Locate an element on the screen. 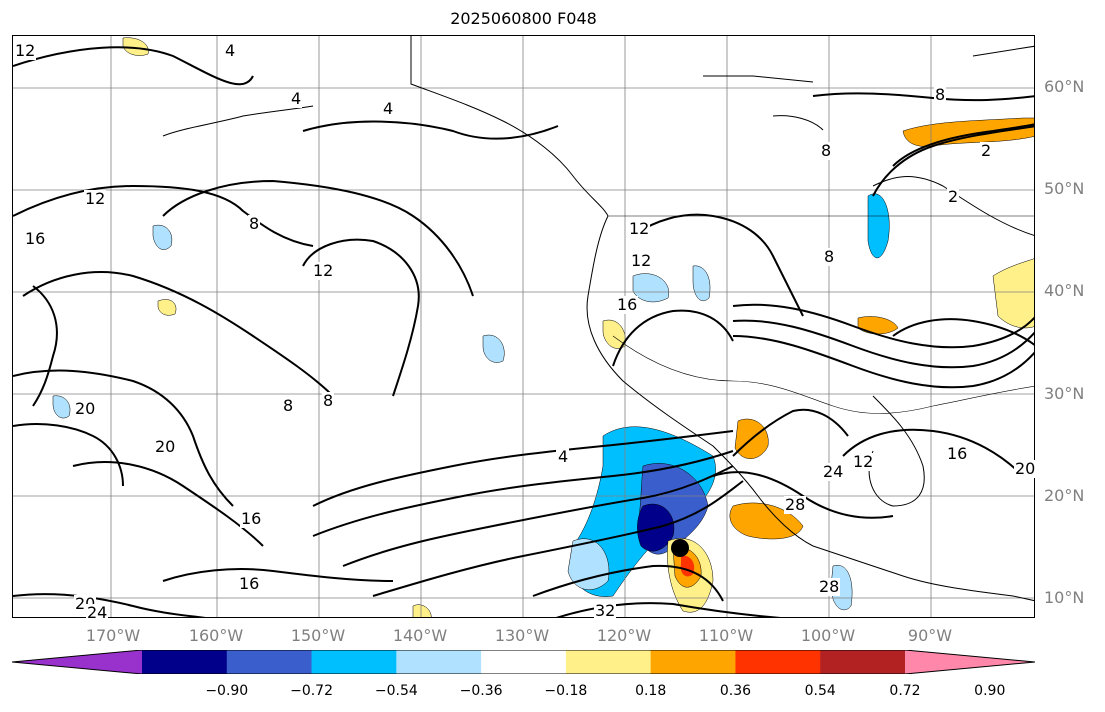  colorbar-tick-label: 0.18 is located at coordinates (651, 691).